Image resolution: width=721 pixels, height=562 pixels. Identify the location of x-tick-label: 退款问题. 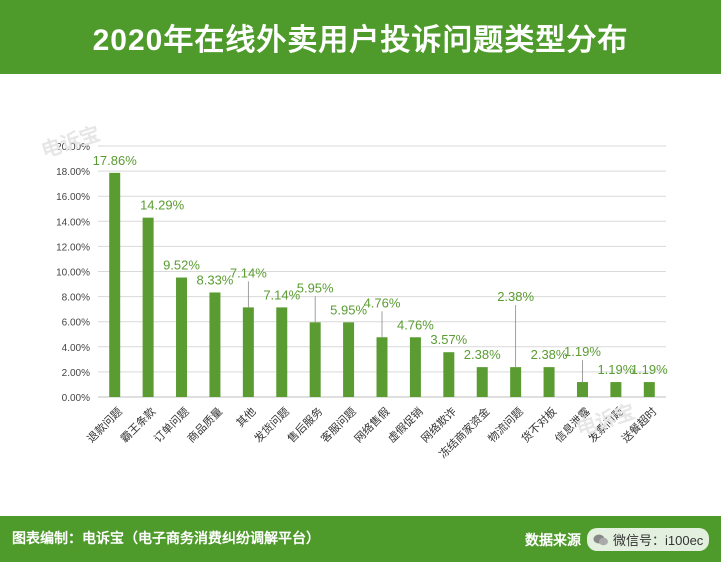
(104, 424).